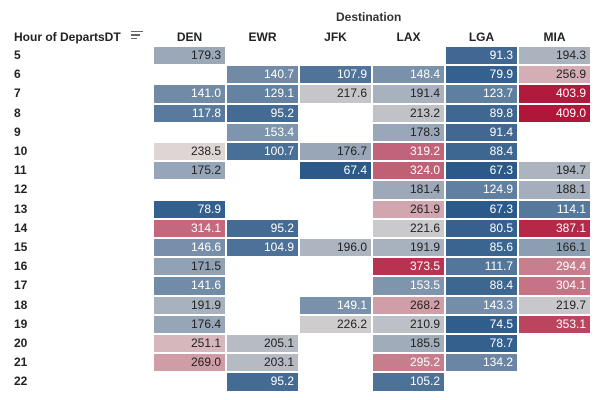 The image size is (600, 400). What do you see at coordinates (481, 190) in the screenshot?
I see `heatmap-cell: 124.9` at bounding box center [481, 190].